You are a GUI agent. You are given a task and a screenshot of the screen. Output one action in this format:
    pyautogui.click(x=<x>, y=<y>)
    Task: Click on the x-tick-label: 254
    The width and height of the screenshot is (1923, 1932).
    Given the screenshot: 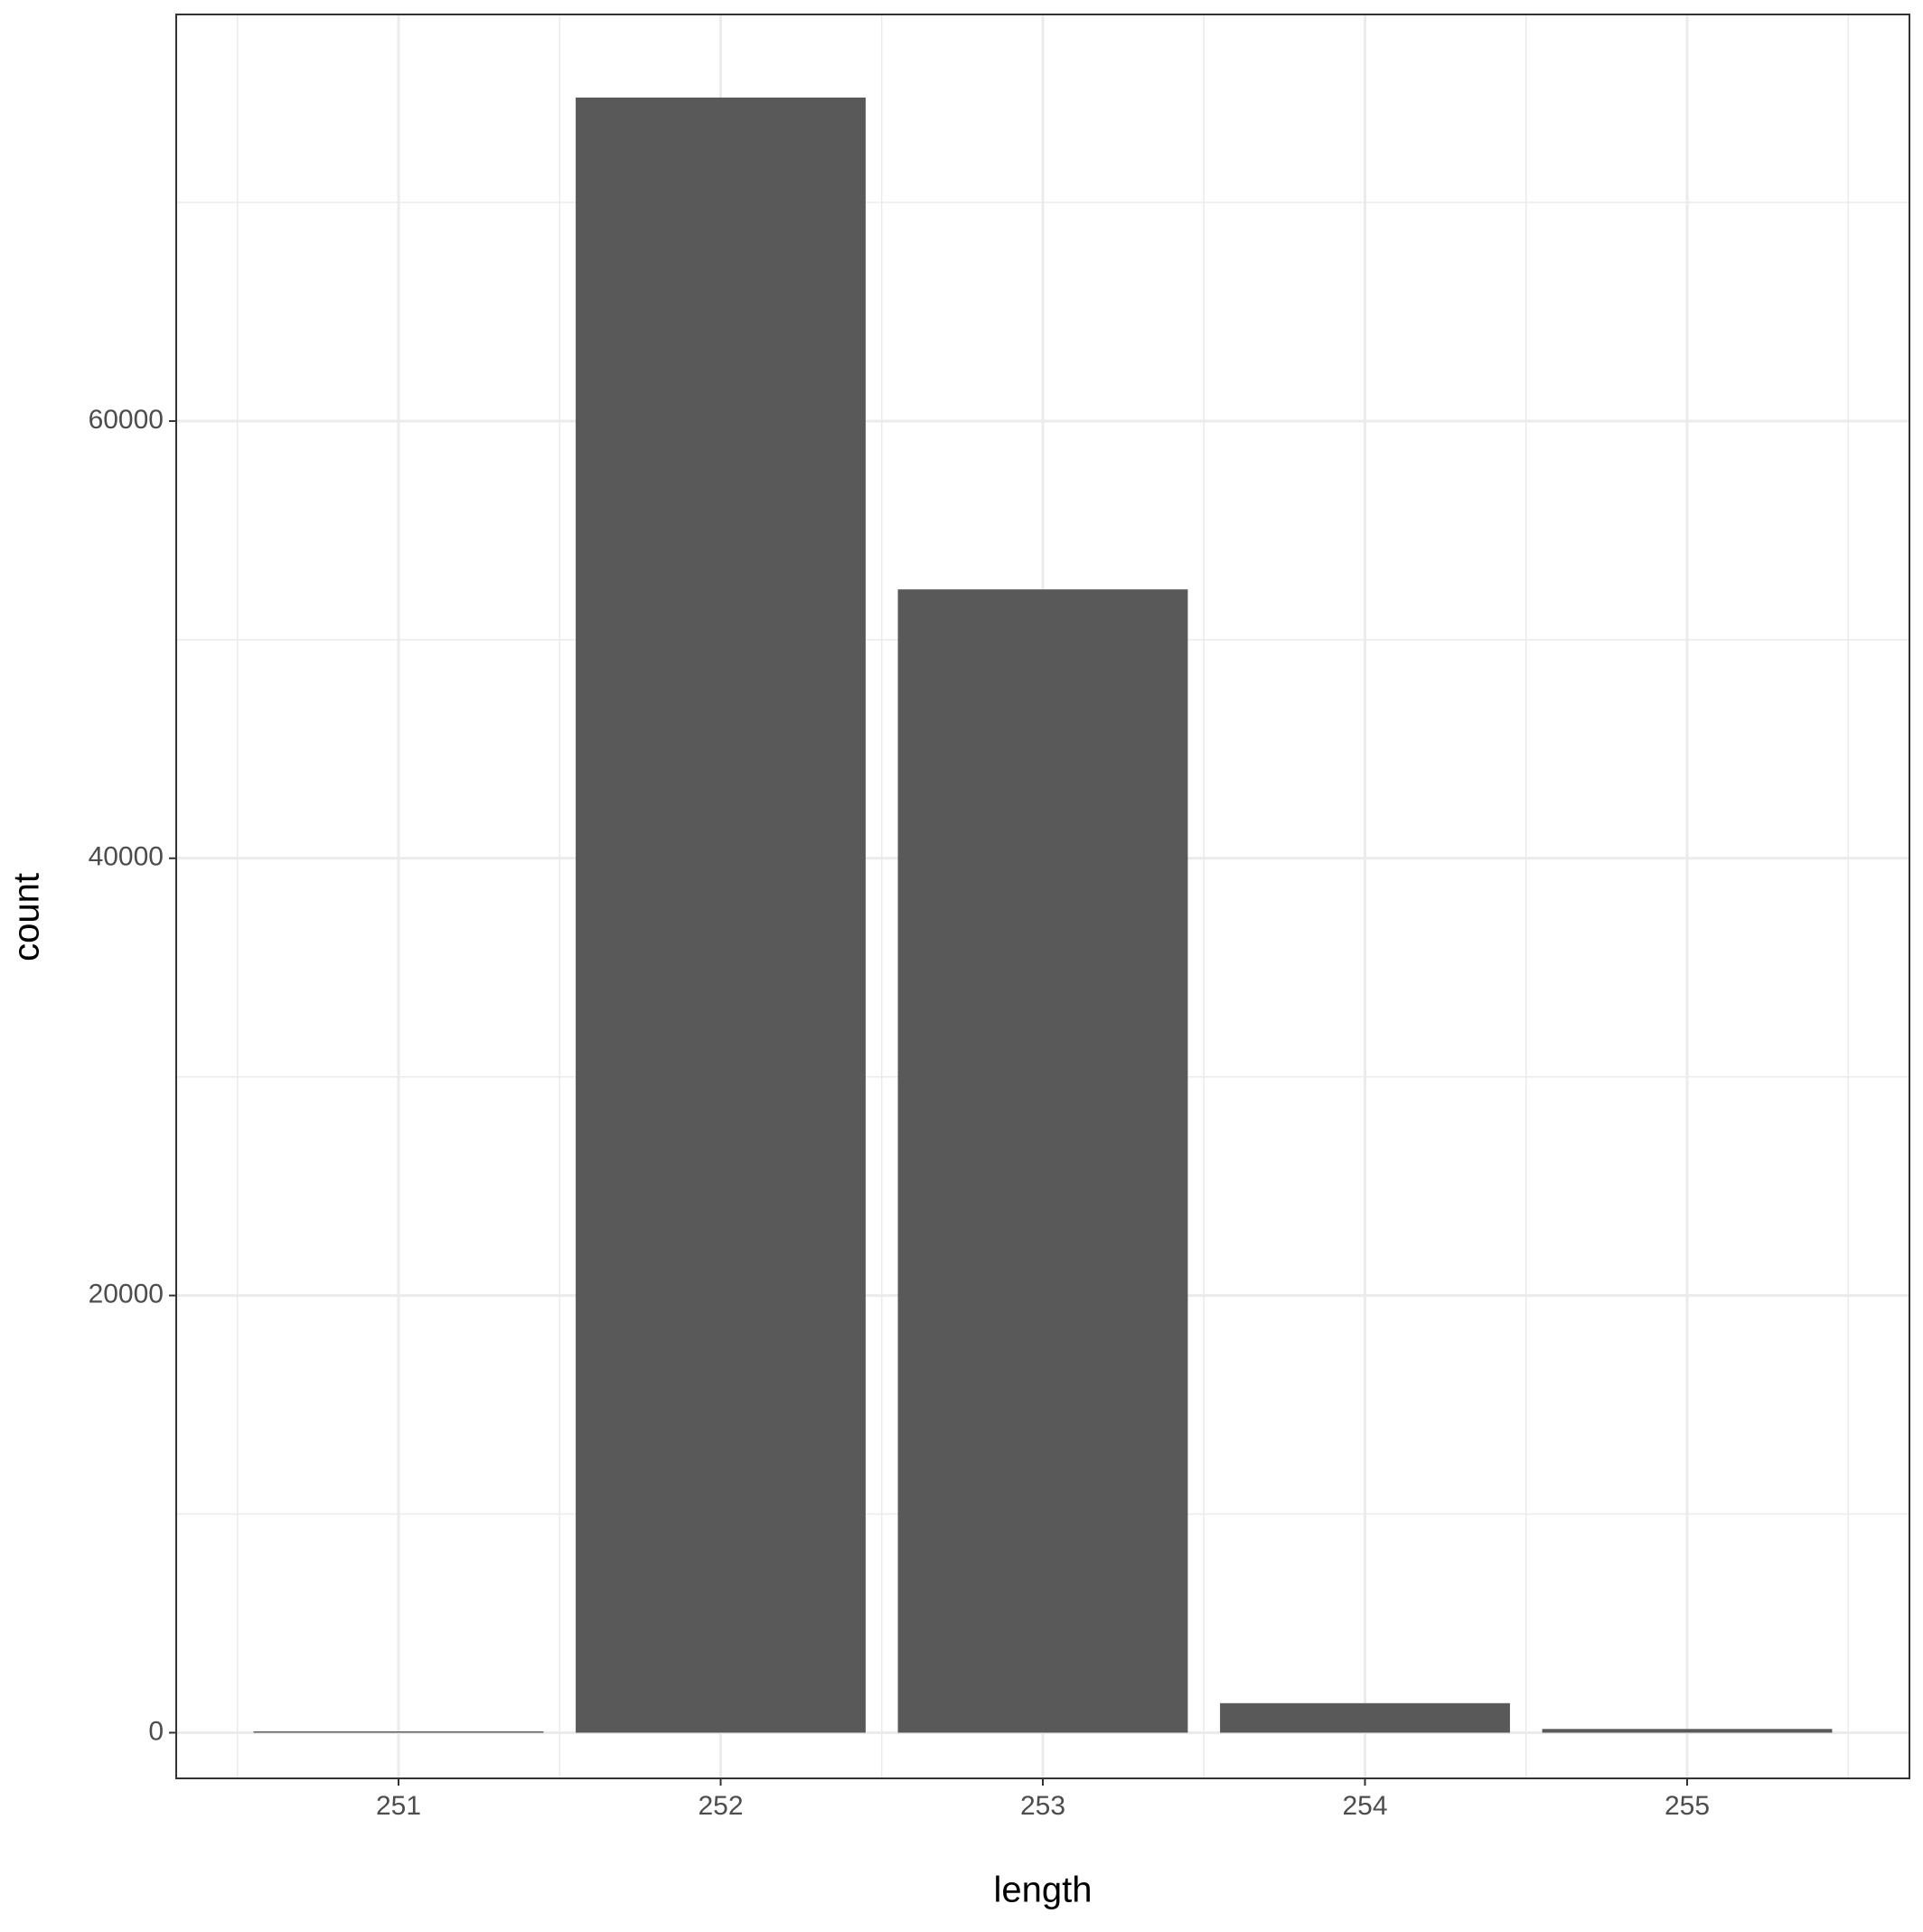 What is the action you would take?
    pyautogui.click(x=1364, y=1806)
    